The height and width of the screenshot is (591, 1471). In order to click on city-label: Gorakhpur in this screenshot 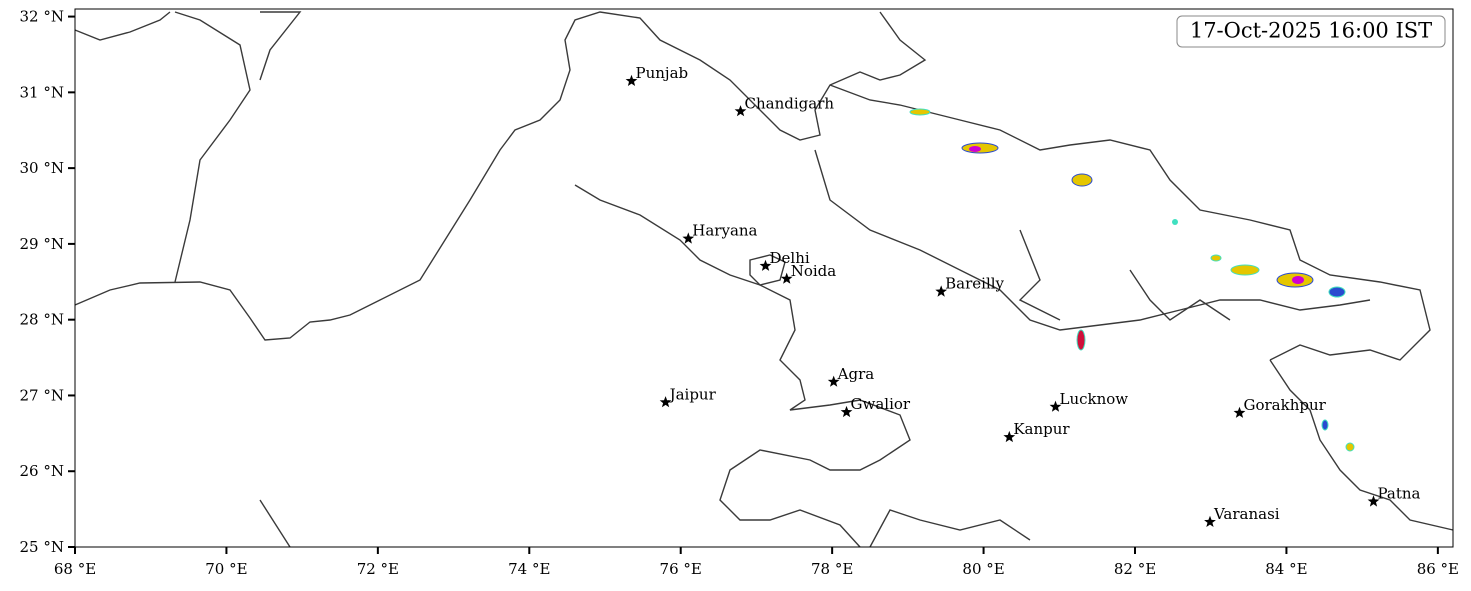, I will do `click(1284, 405)`.